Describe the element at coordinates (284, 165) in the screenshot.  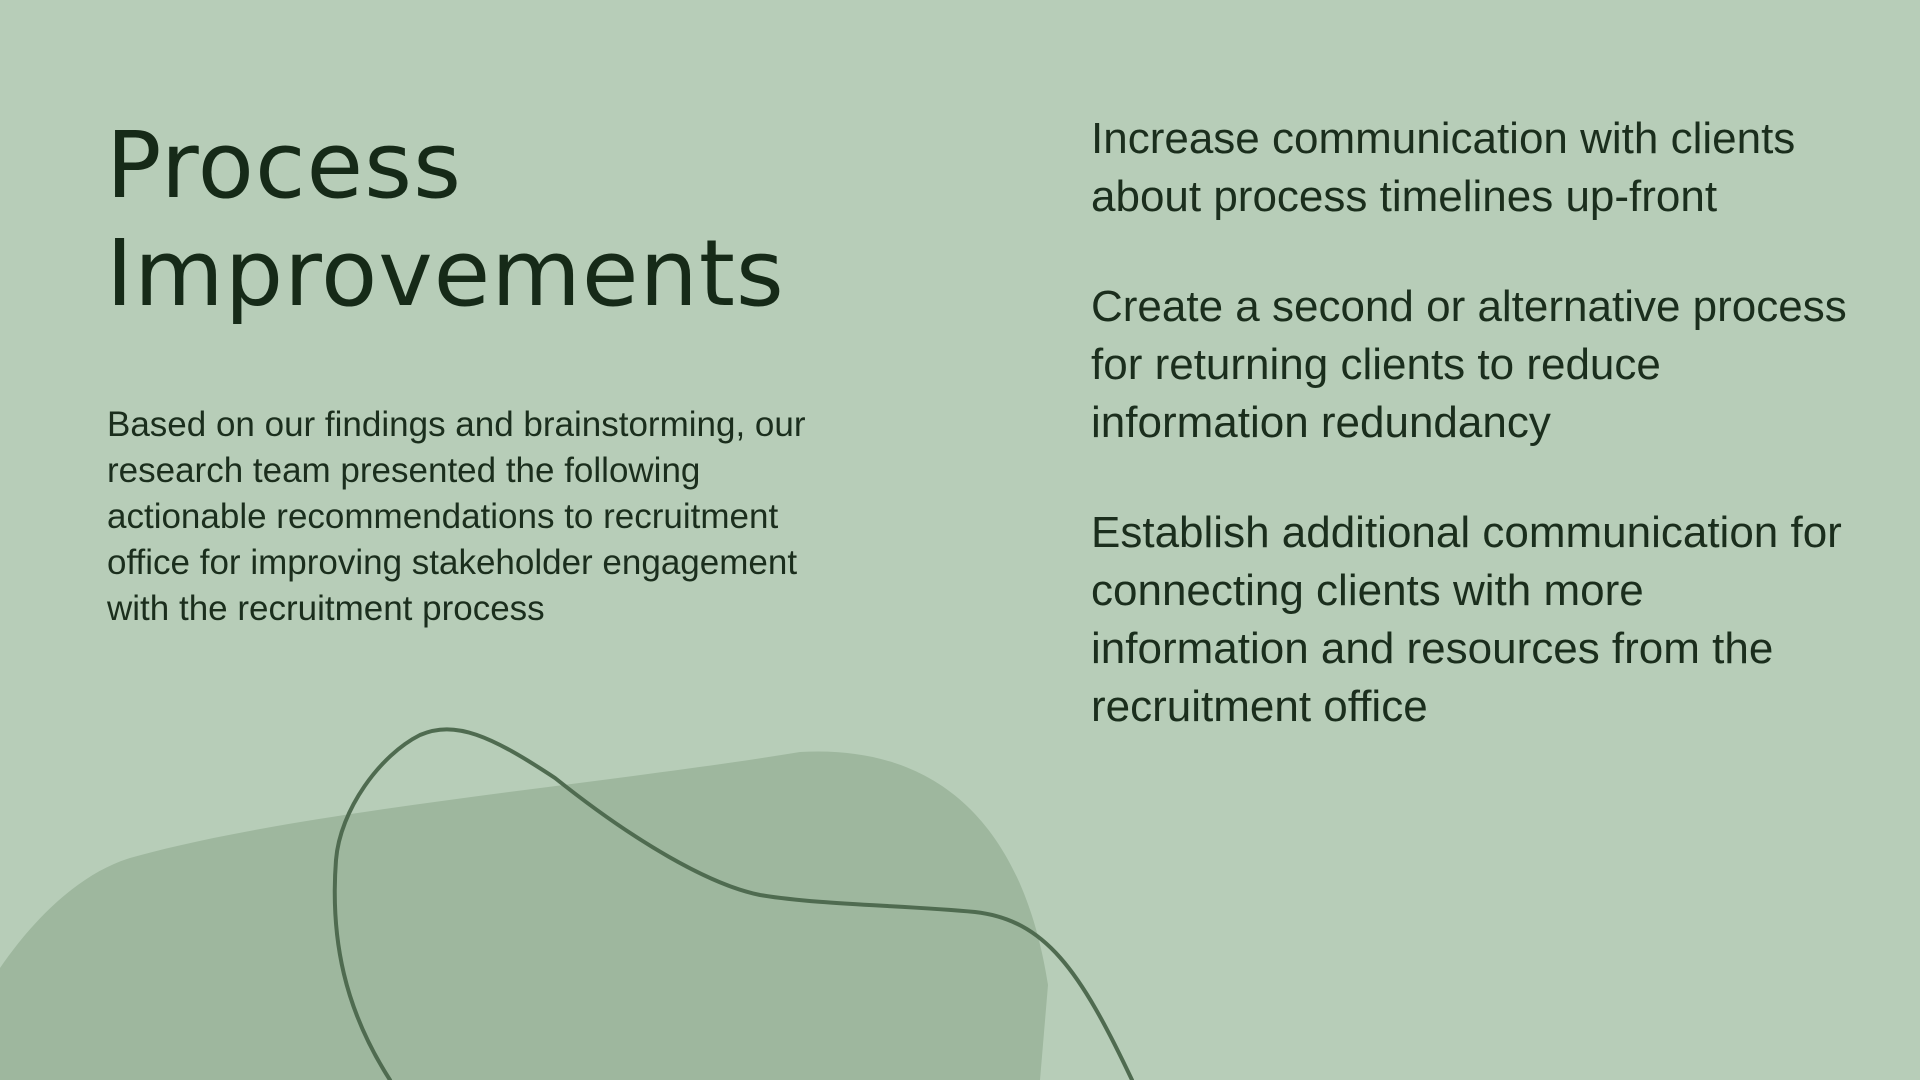
I see `slide-title-line-1: Process` at that location.